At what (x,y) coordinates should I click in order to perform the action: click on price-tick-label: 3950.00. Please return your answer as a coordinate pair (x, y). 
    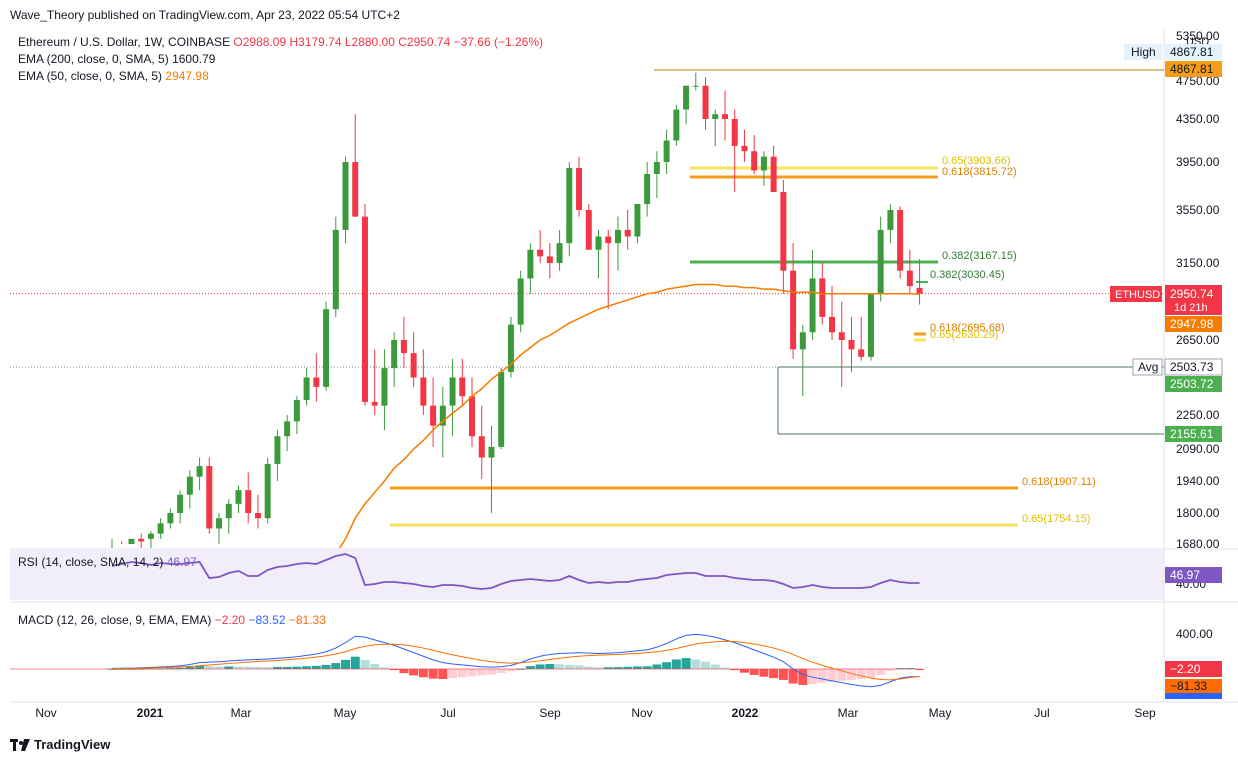
    Looking at the image, I should click on (1198, 162).